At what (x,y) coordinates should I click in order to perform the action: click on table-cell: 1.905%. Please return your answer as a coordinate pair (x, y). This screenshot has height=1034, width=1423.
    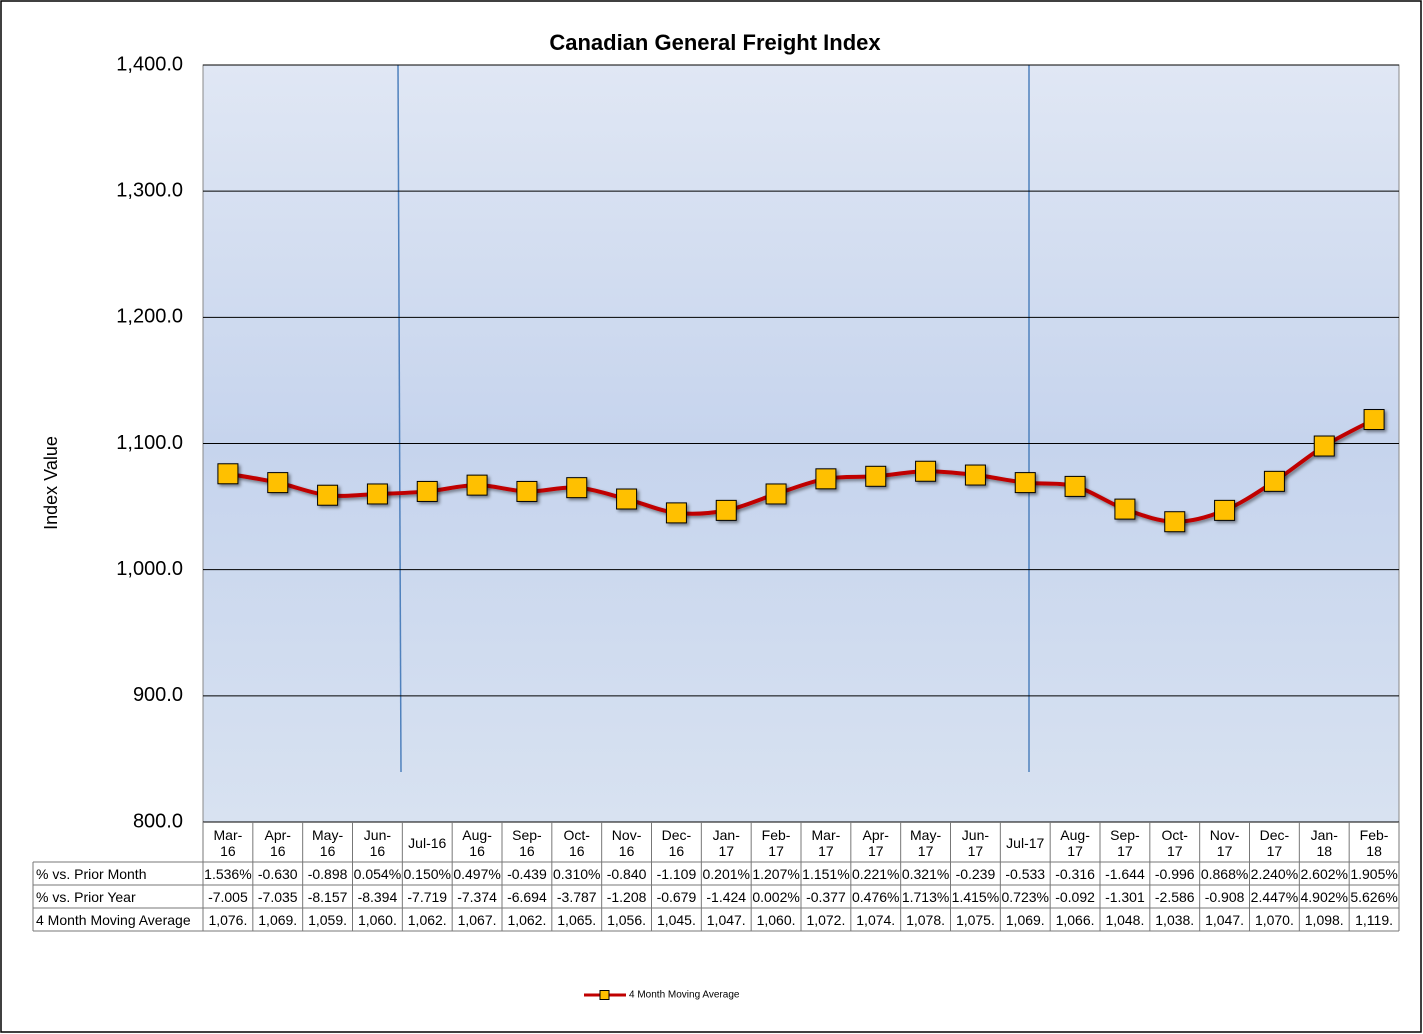
    Looking at the image, I should click on (1374, 873).